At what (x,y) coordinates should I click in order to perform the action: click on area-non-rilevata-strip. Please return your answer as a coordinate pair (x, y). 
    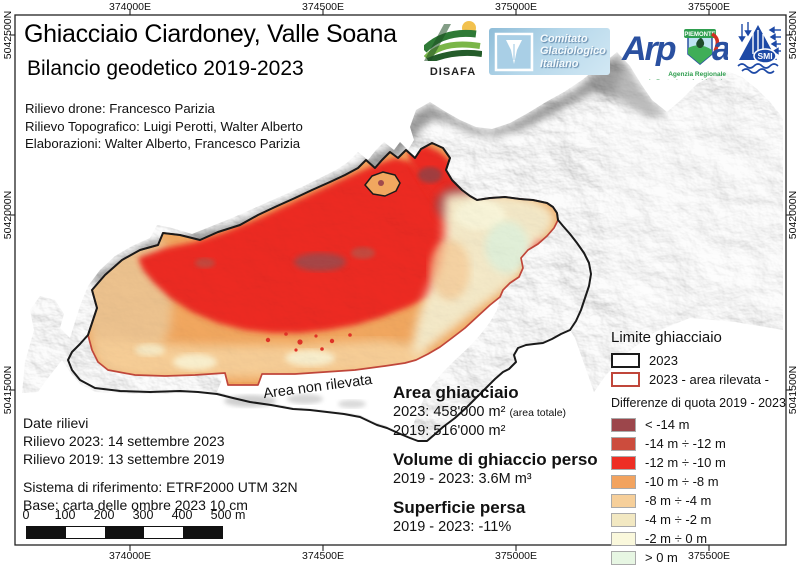
    Looking at the image, I should click on (358, 367).